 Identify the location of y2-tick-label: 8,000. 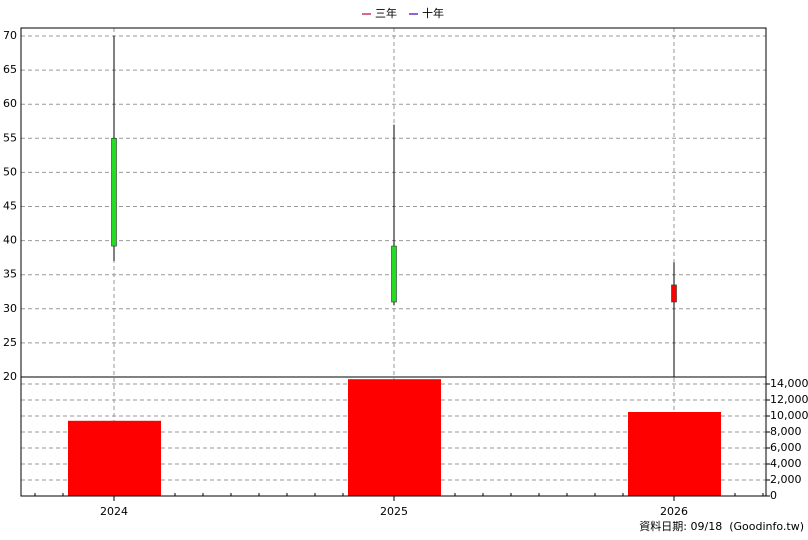
(786, 431).